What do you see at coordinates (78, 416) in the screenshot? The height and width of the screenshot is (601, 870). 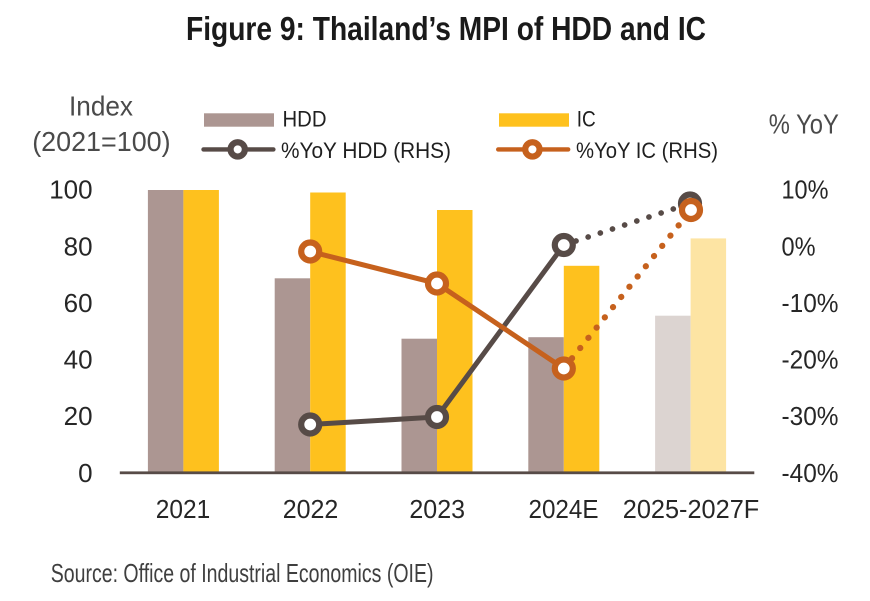 I see `svg-text: 20` at bounding box center [78, 416].